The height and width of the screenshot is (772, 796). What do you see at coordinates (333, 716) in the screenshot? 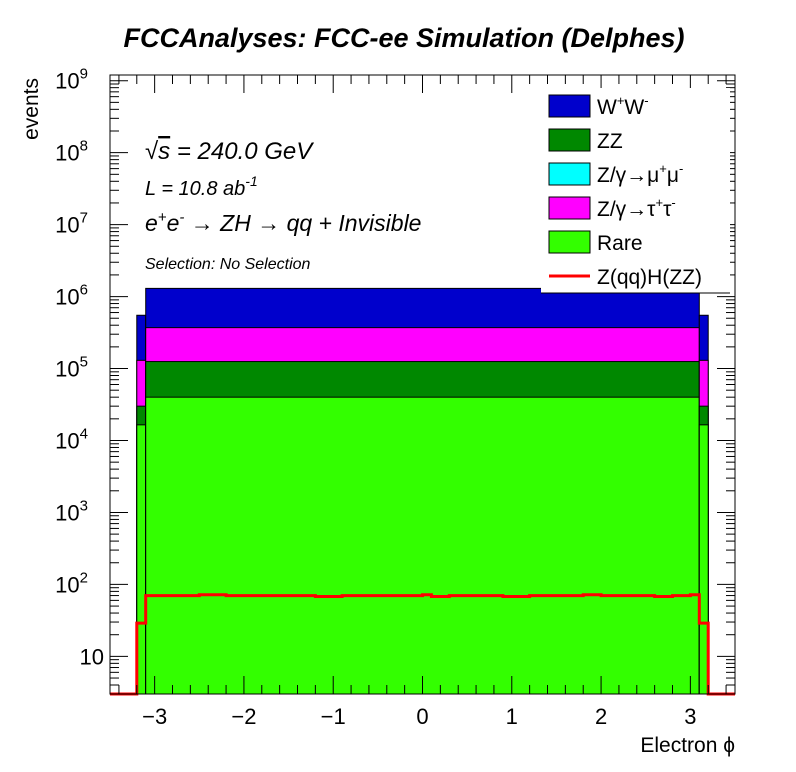
I see `x-tick-label: −1` at bounding box center [333, 716].